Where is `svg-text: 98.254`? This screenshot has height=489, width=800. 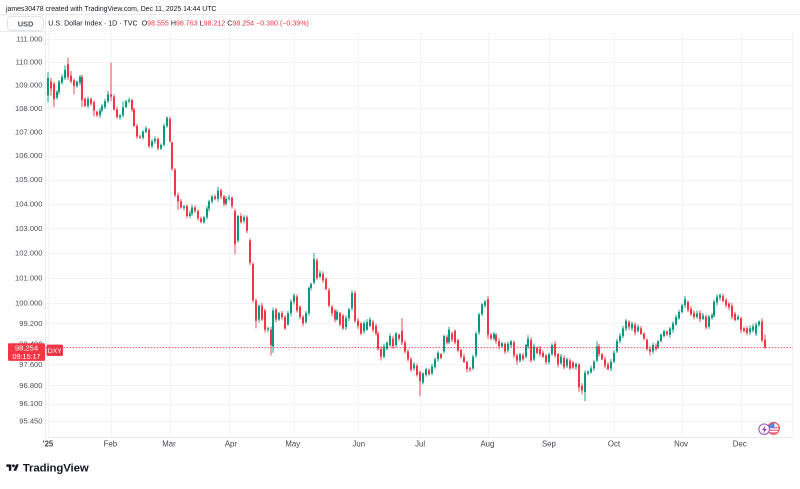
svg-text: 98.254 is located at coordinates (26, 348).